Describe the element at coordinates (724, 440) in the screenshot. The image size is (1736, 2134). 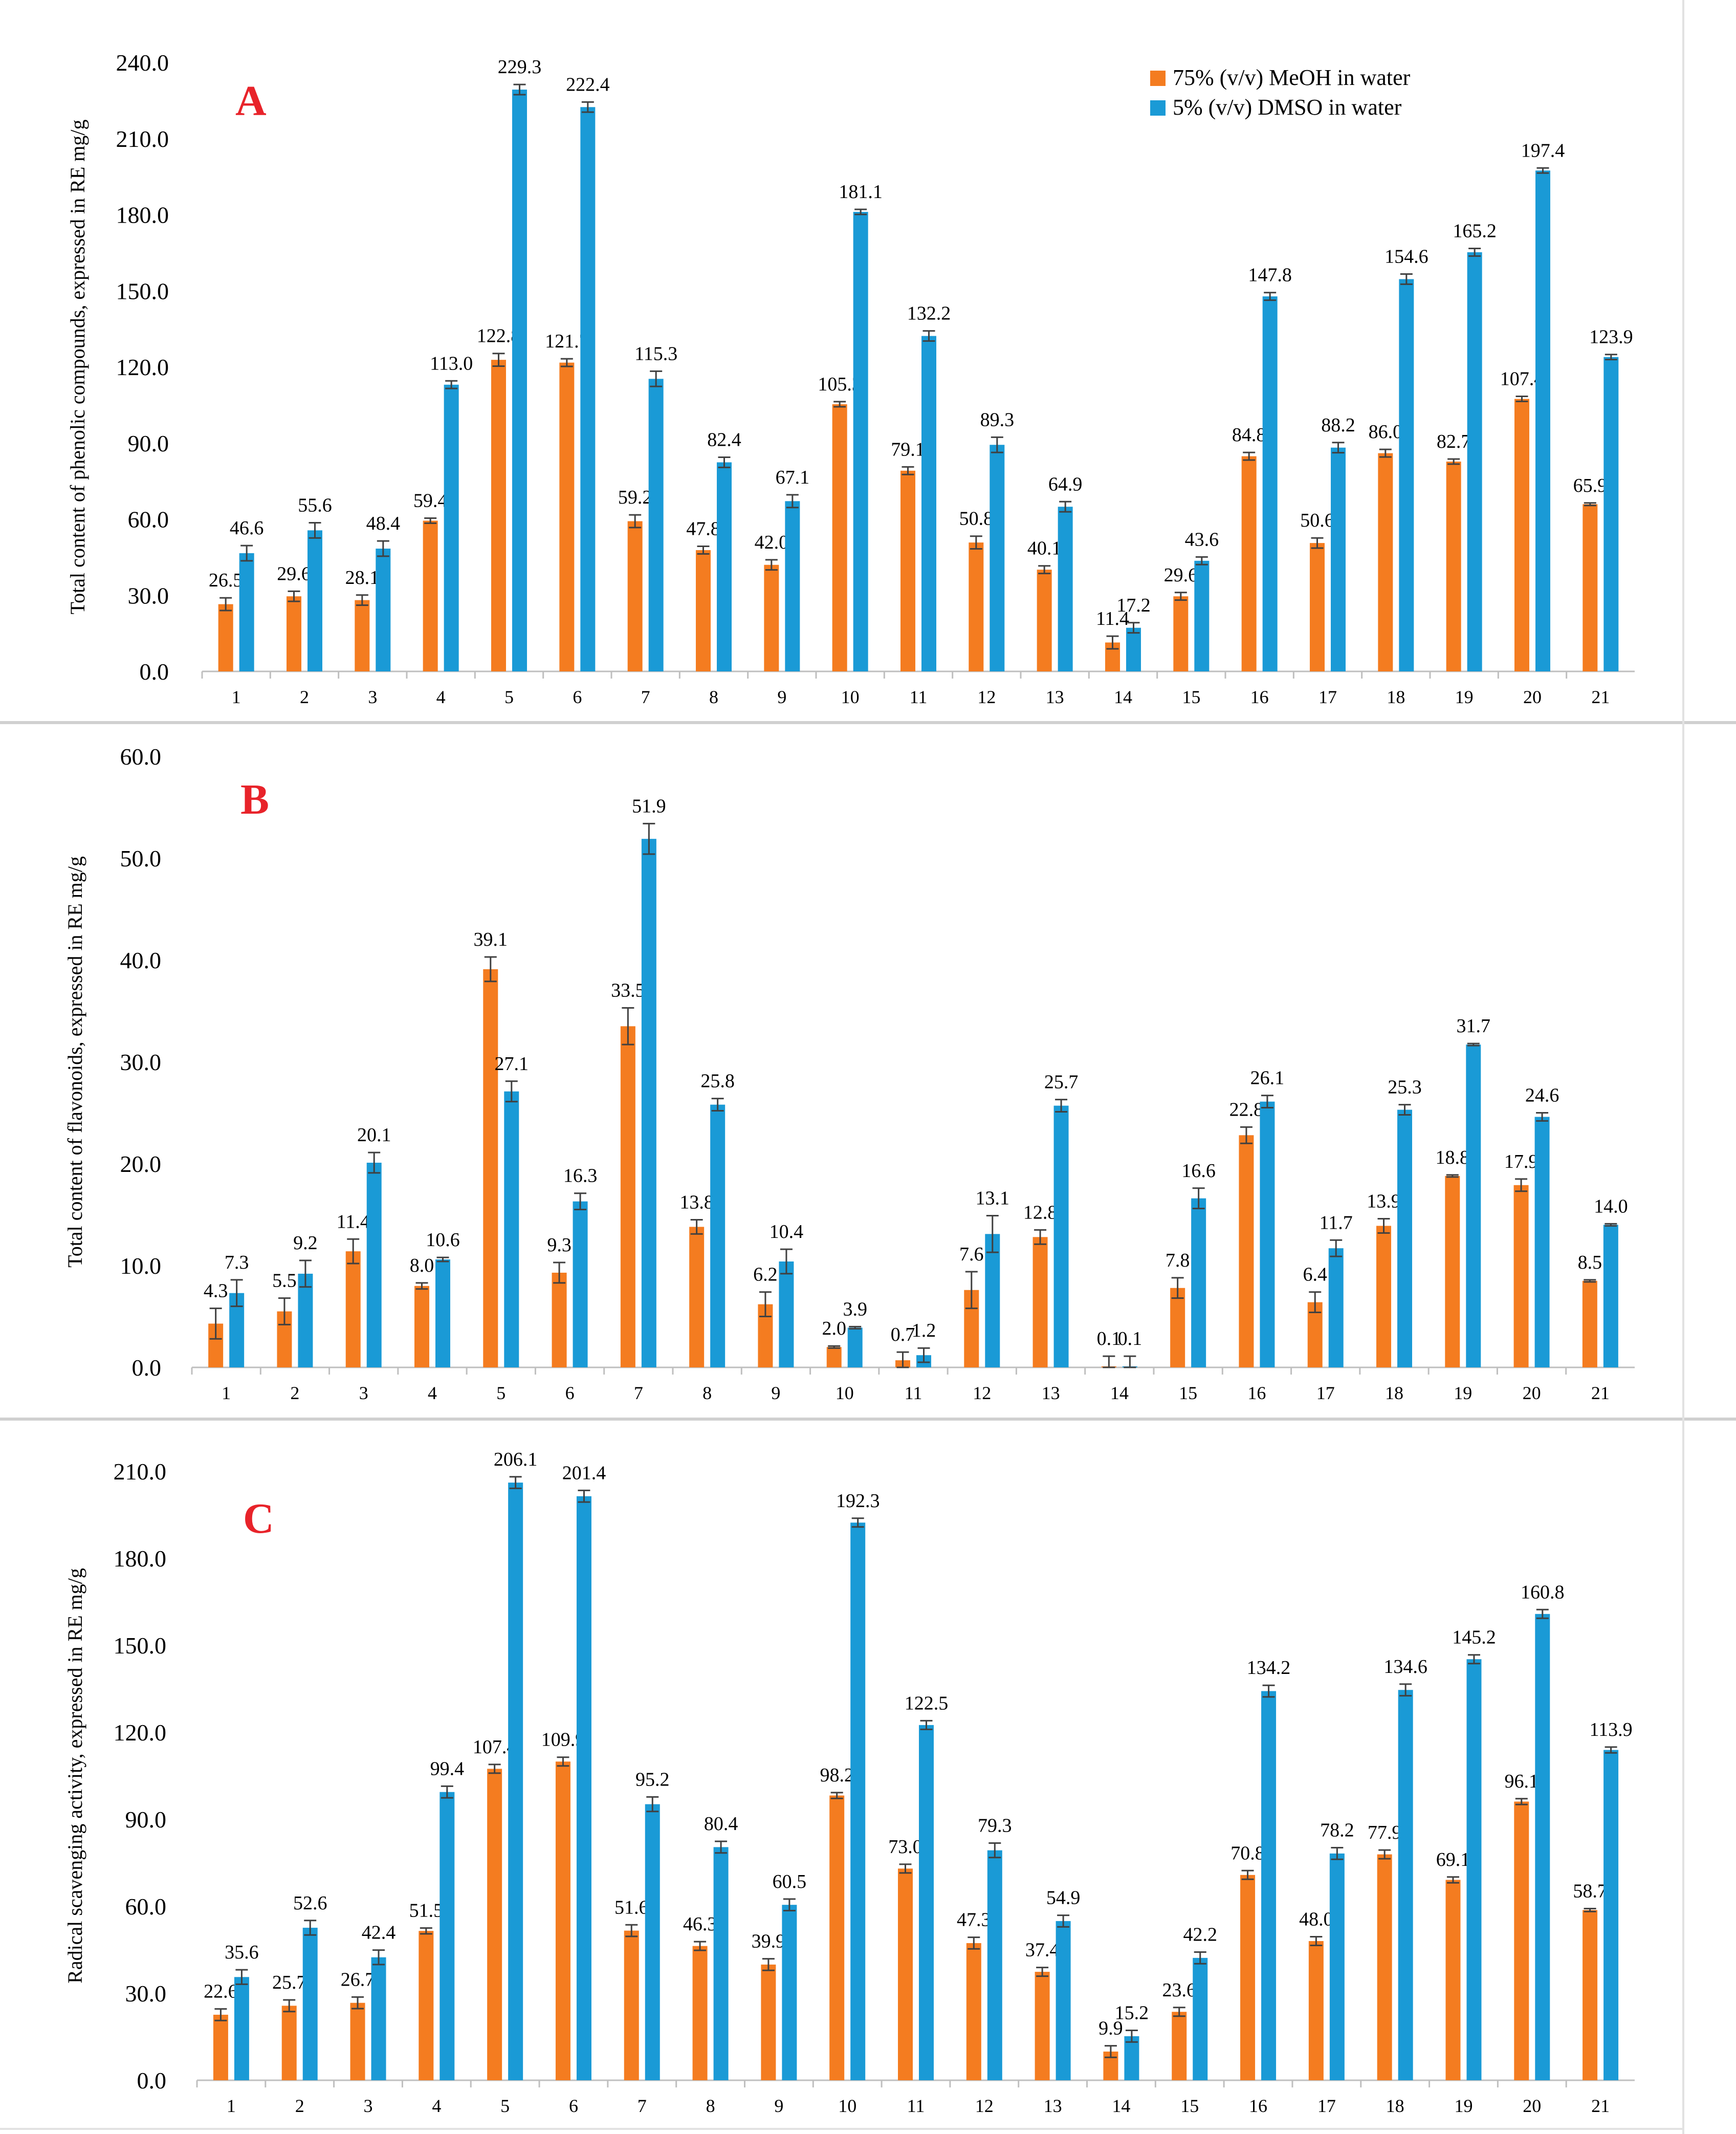
I see `value-label-dmso: 82.4` at that location.